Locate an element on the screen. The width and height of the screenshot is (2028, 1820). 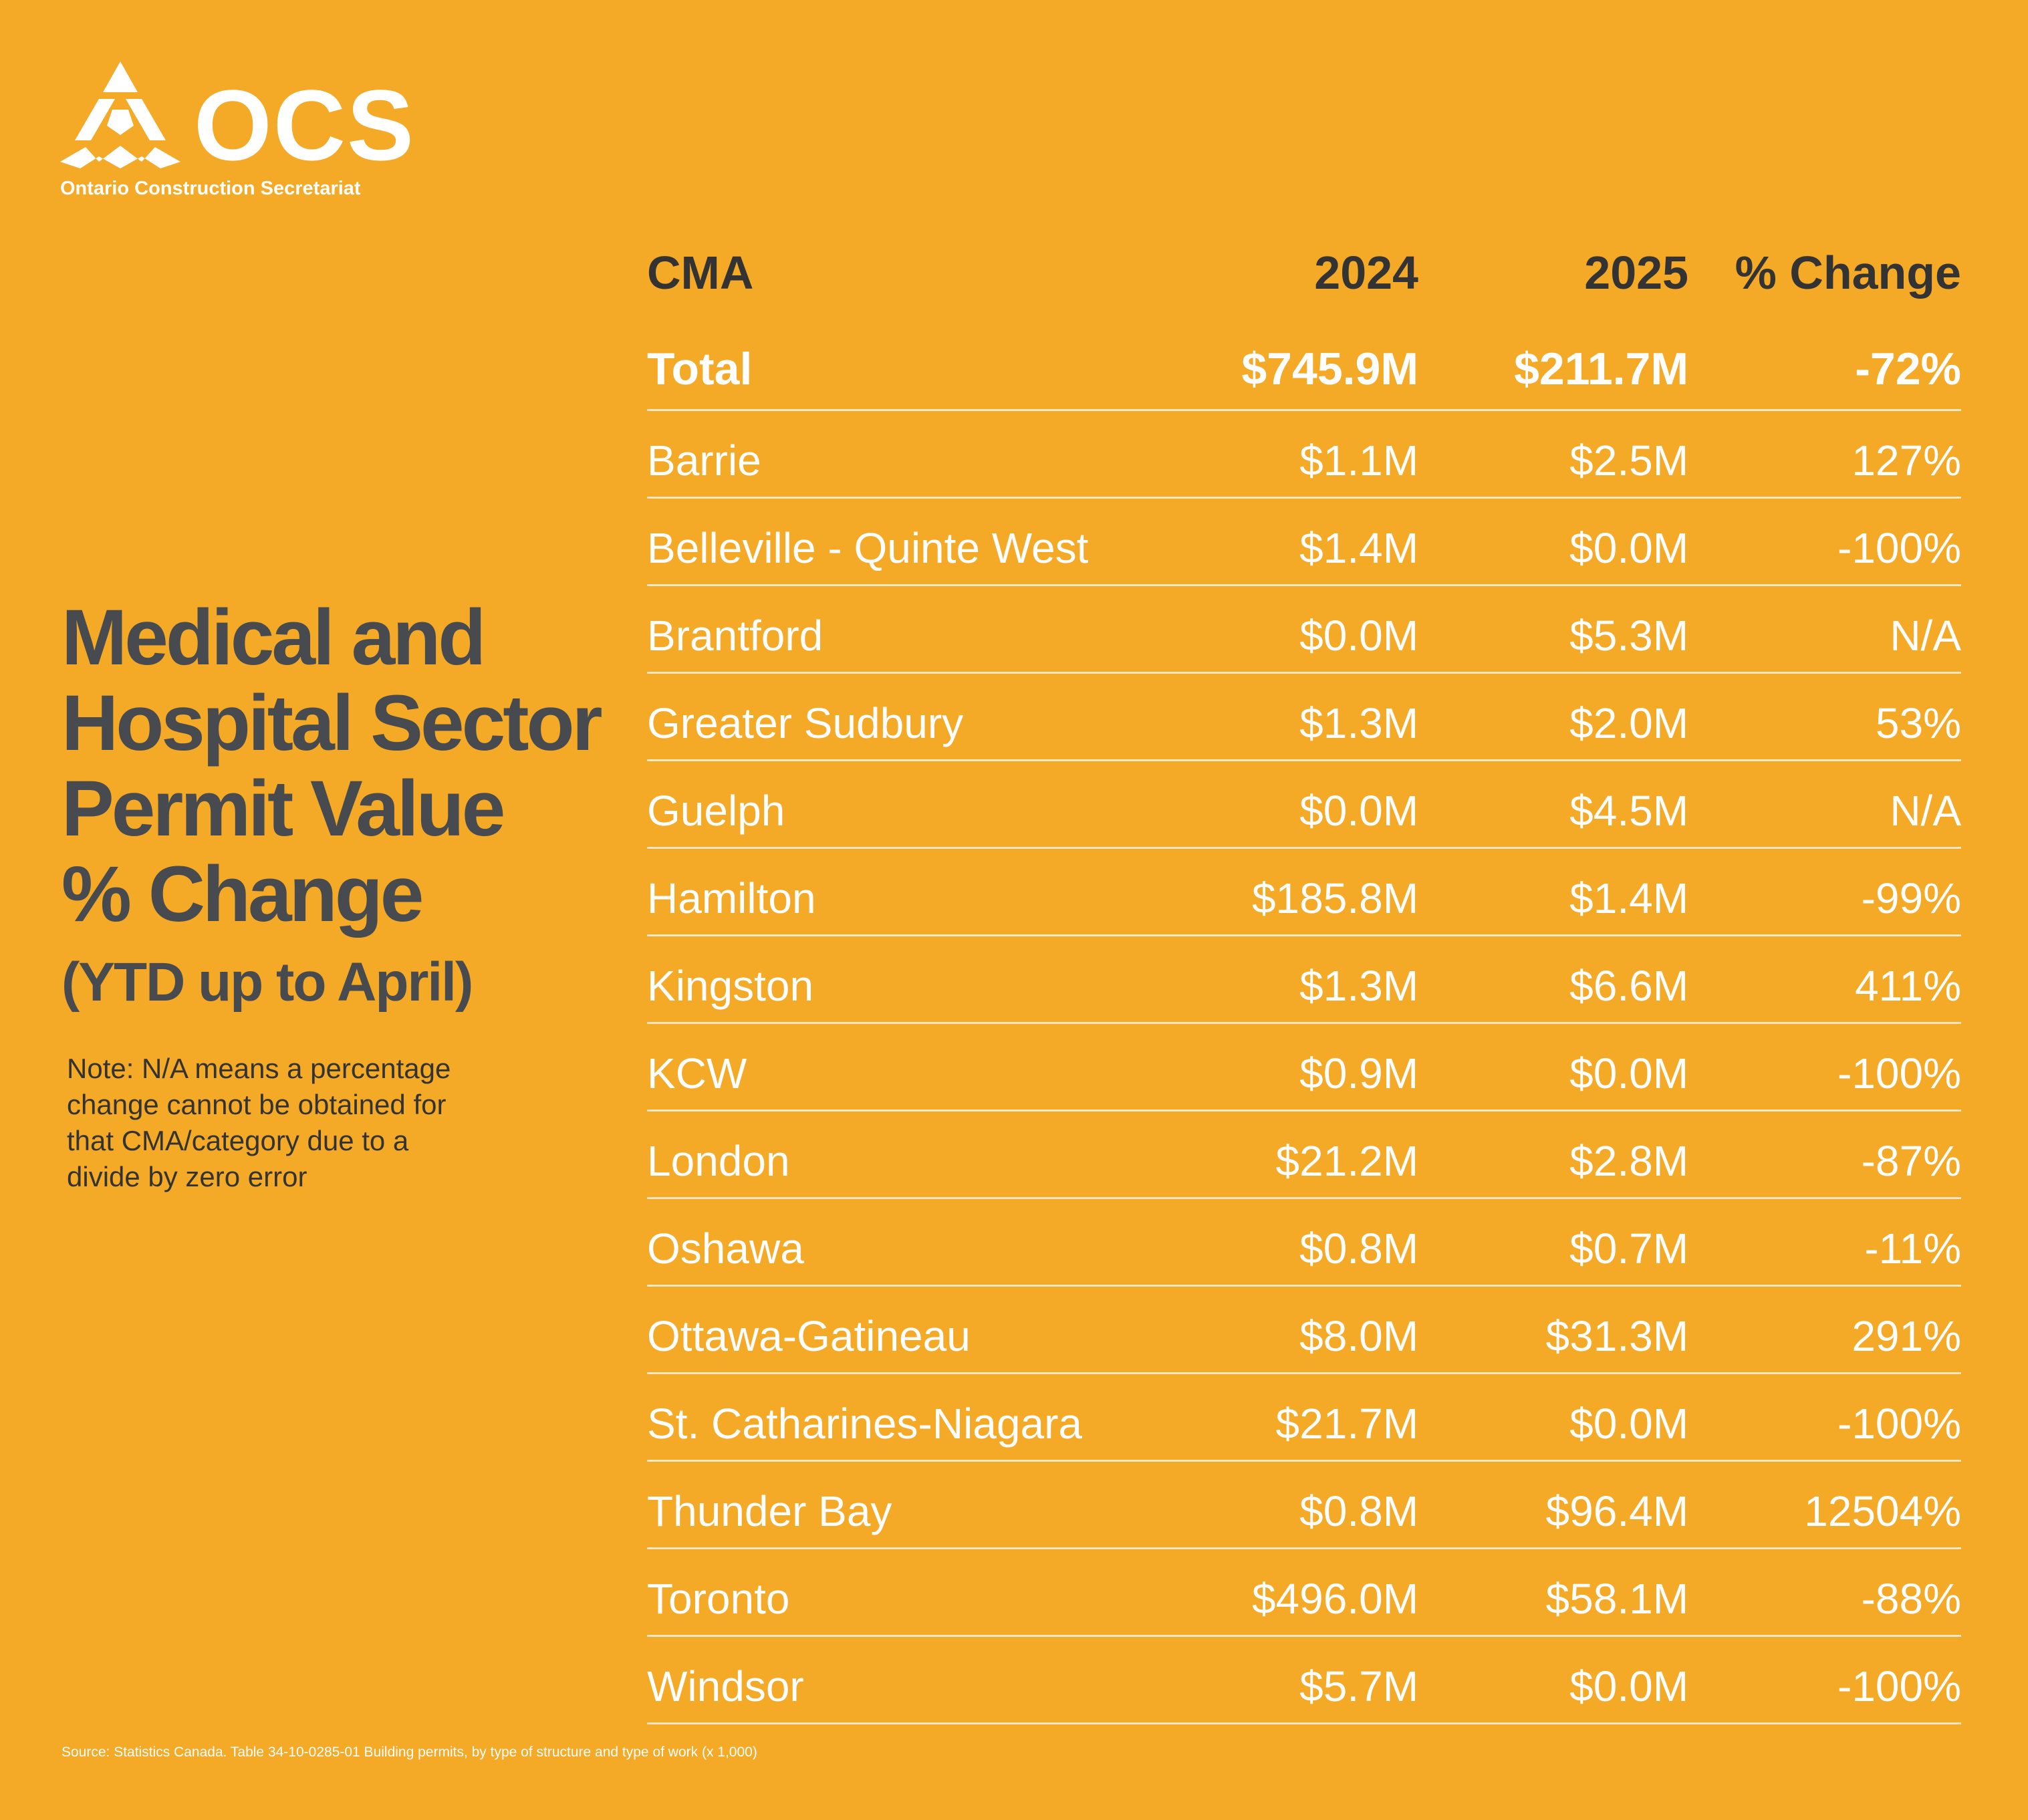
cell-2024: $1.1M is located at coordinates (1358, 460).